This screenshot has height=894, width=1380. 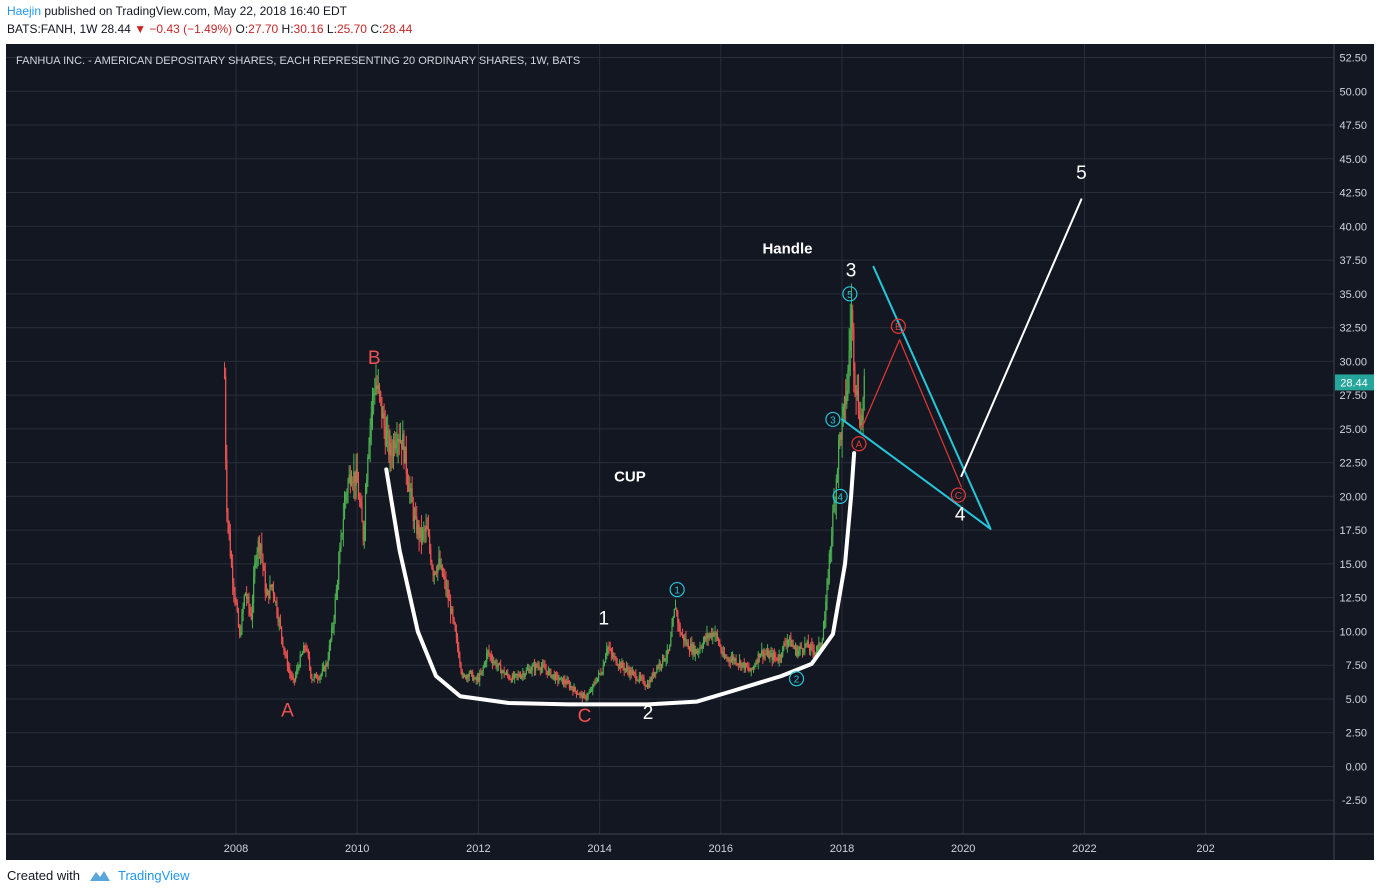 What do you see at coordinates (677, 591) in the screenshot?
I see `subwave-label: 1` at bounding box center [677, 591].